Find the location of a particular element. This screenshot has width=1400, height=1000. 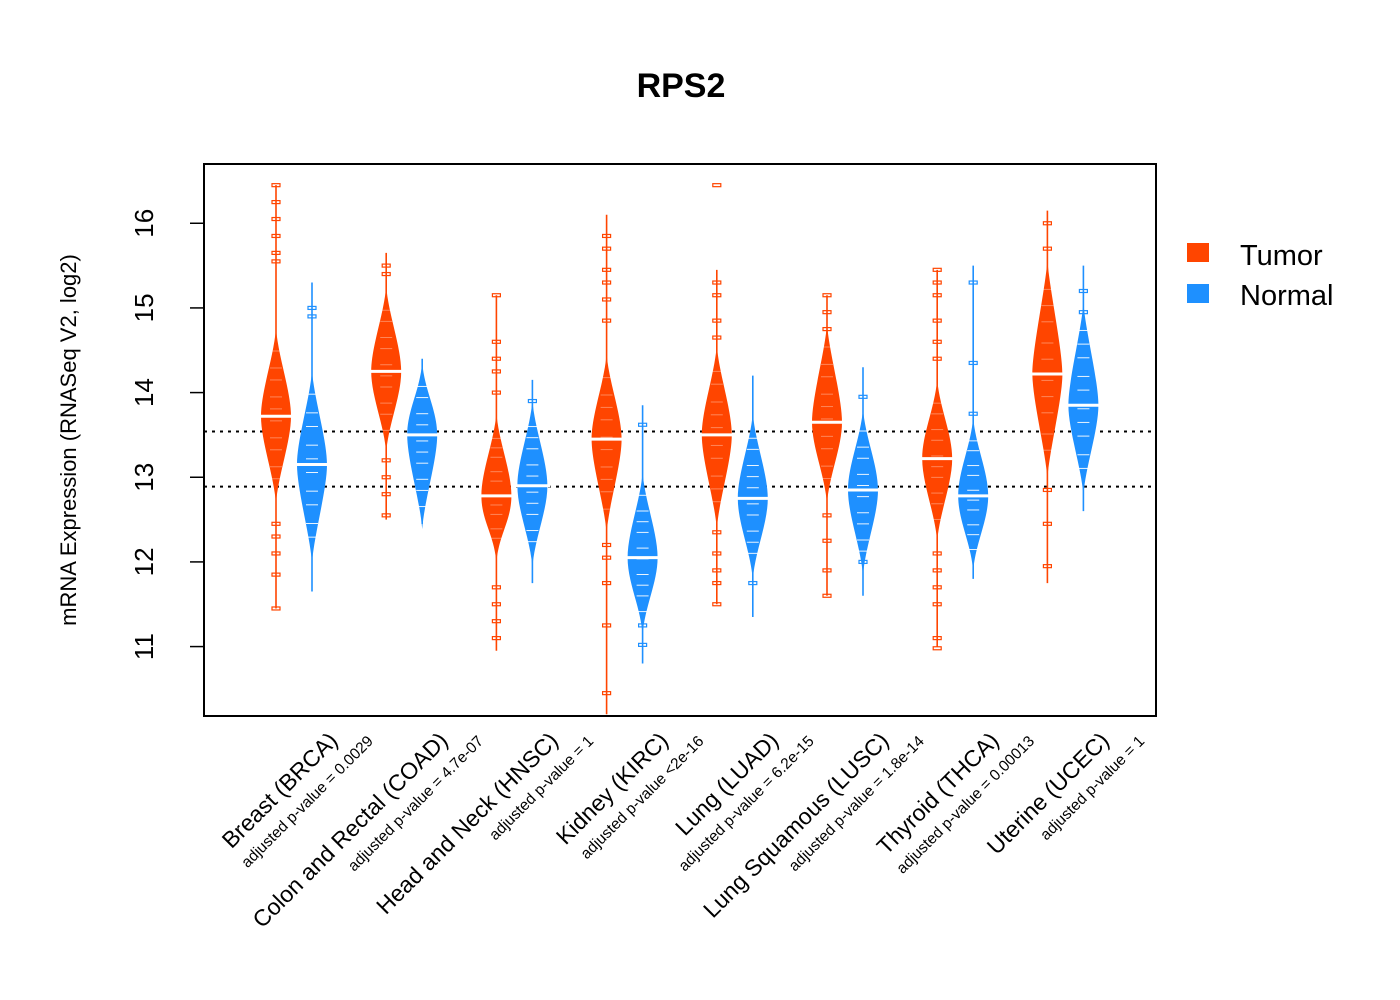

chart-title: RPS2 is located at coordinates (681, 86).